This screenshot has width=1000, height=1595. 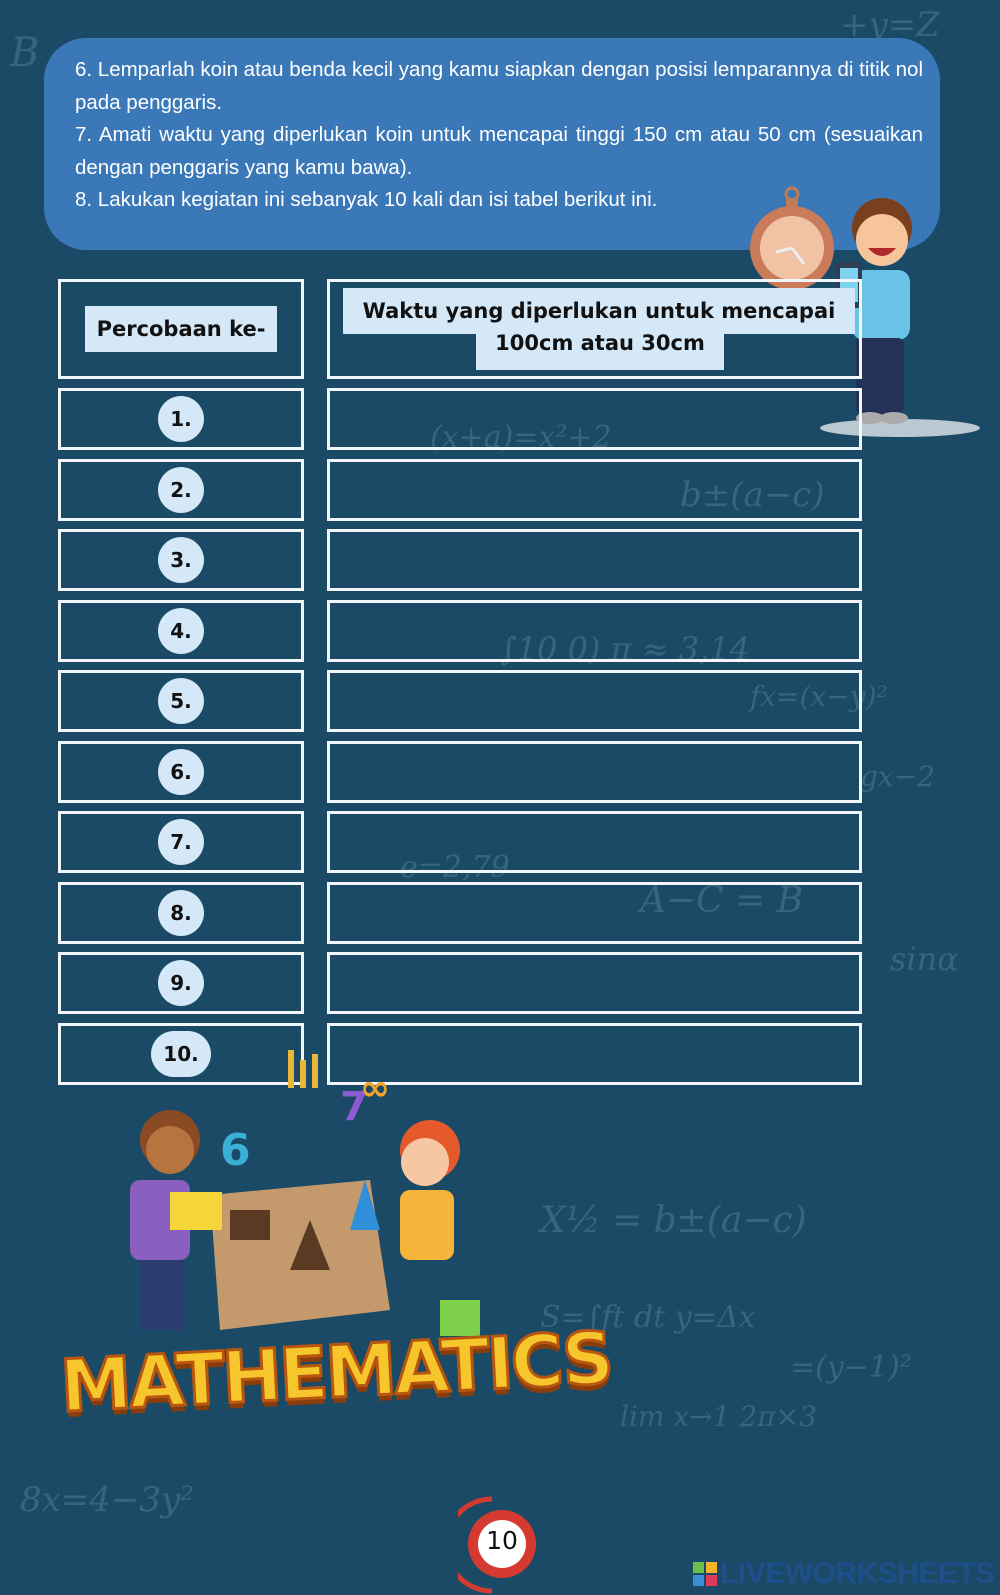 I want to click on header-cell-time, so click(x=594, y=329).